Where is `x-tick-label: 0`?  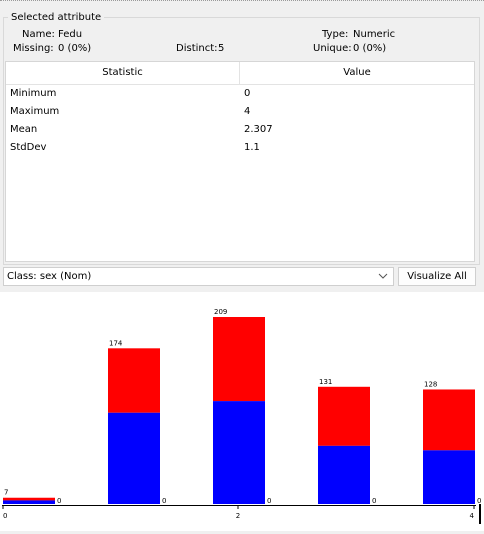 x-tick-label: 0 is located at coordinates (5, 516).